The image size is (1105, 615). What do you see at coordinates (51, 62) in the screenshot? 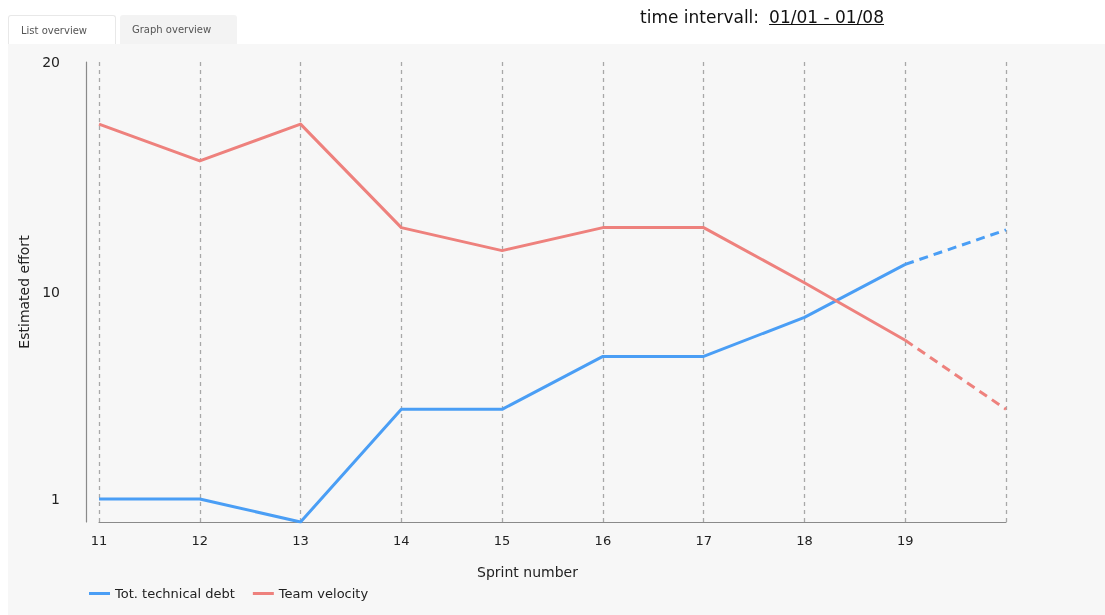
I see `y-tick-label: 20` at bounding box center [51, 62].